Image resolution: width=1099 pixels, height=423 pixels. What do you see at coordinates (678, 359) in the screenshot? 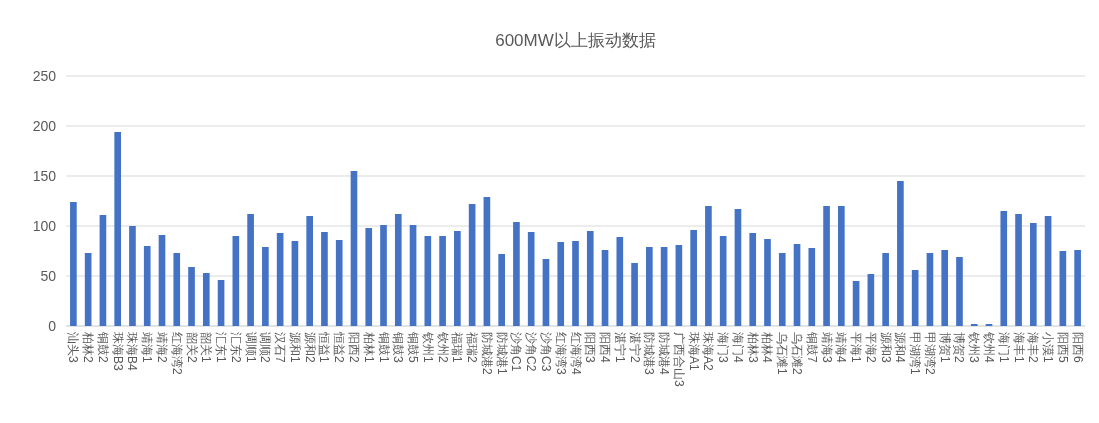
I see `x-tick-label: 广西合山3` at bounding box center [678, 359].